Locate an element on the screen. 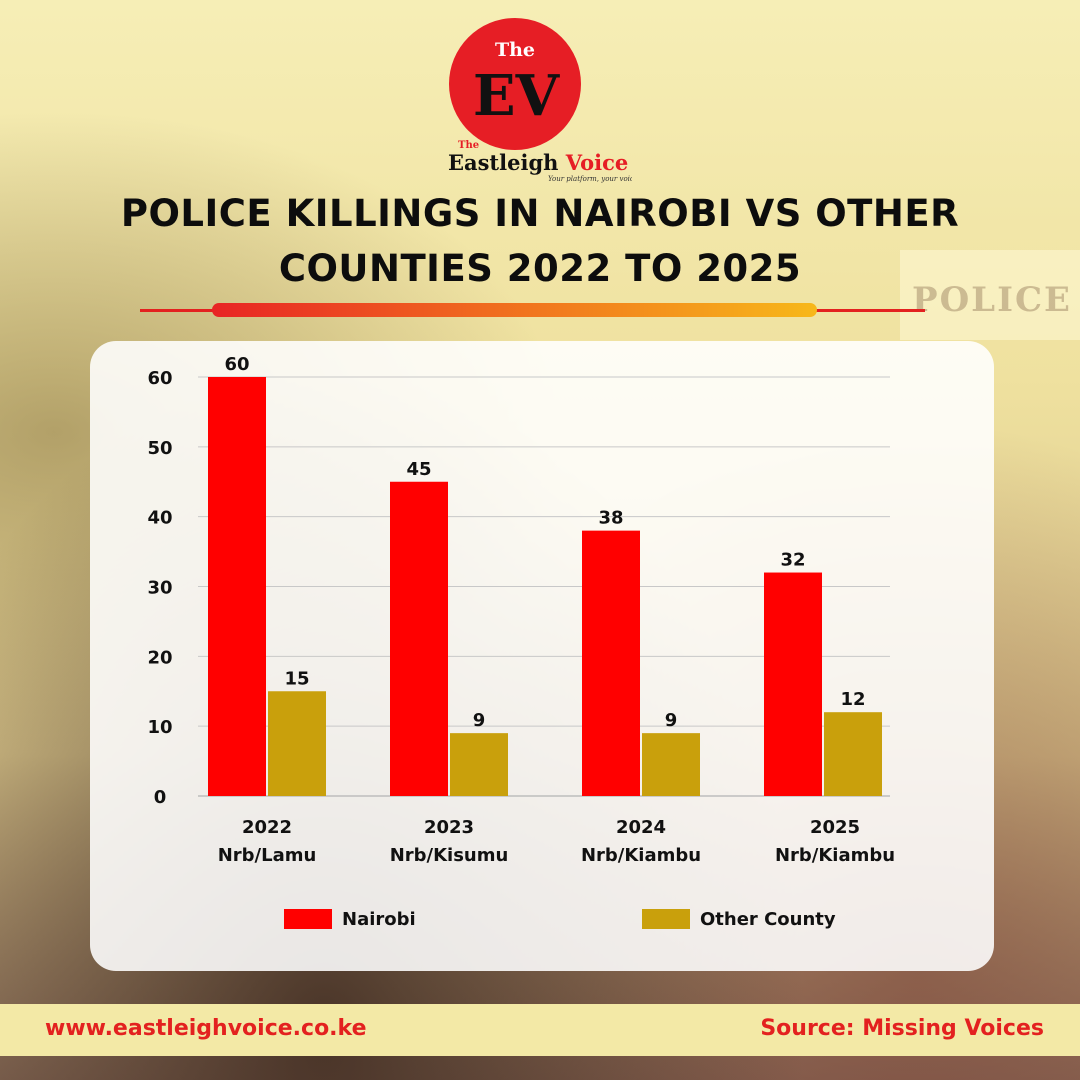 The width and height of the screenshot is (1080, 1080). data-label: 38 is located at coordinates (610, 518).